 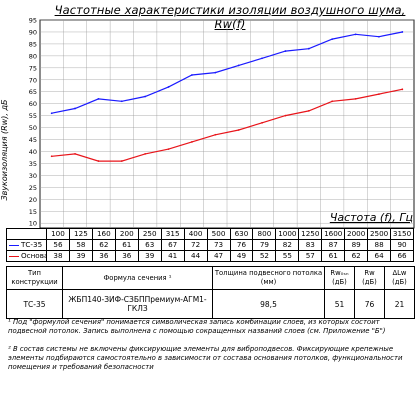 I want to click on x-tick-label: 160, so click(x=103, y=234).